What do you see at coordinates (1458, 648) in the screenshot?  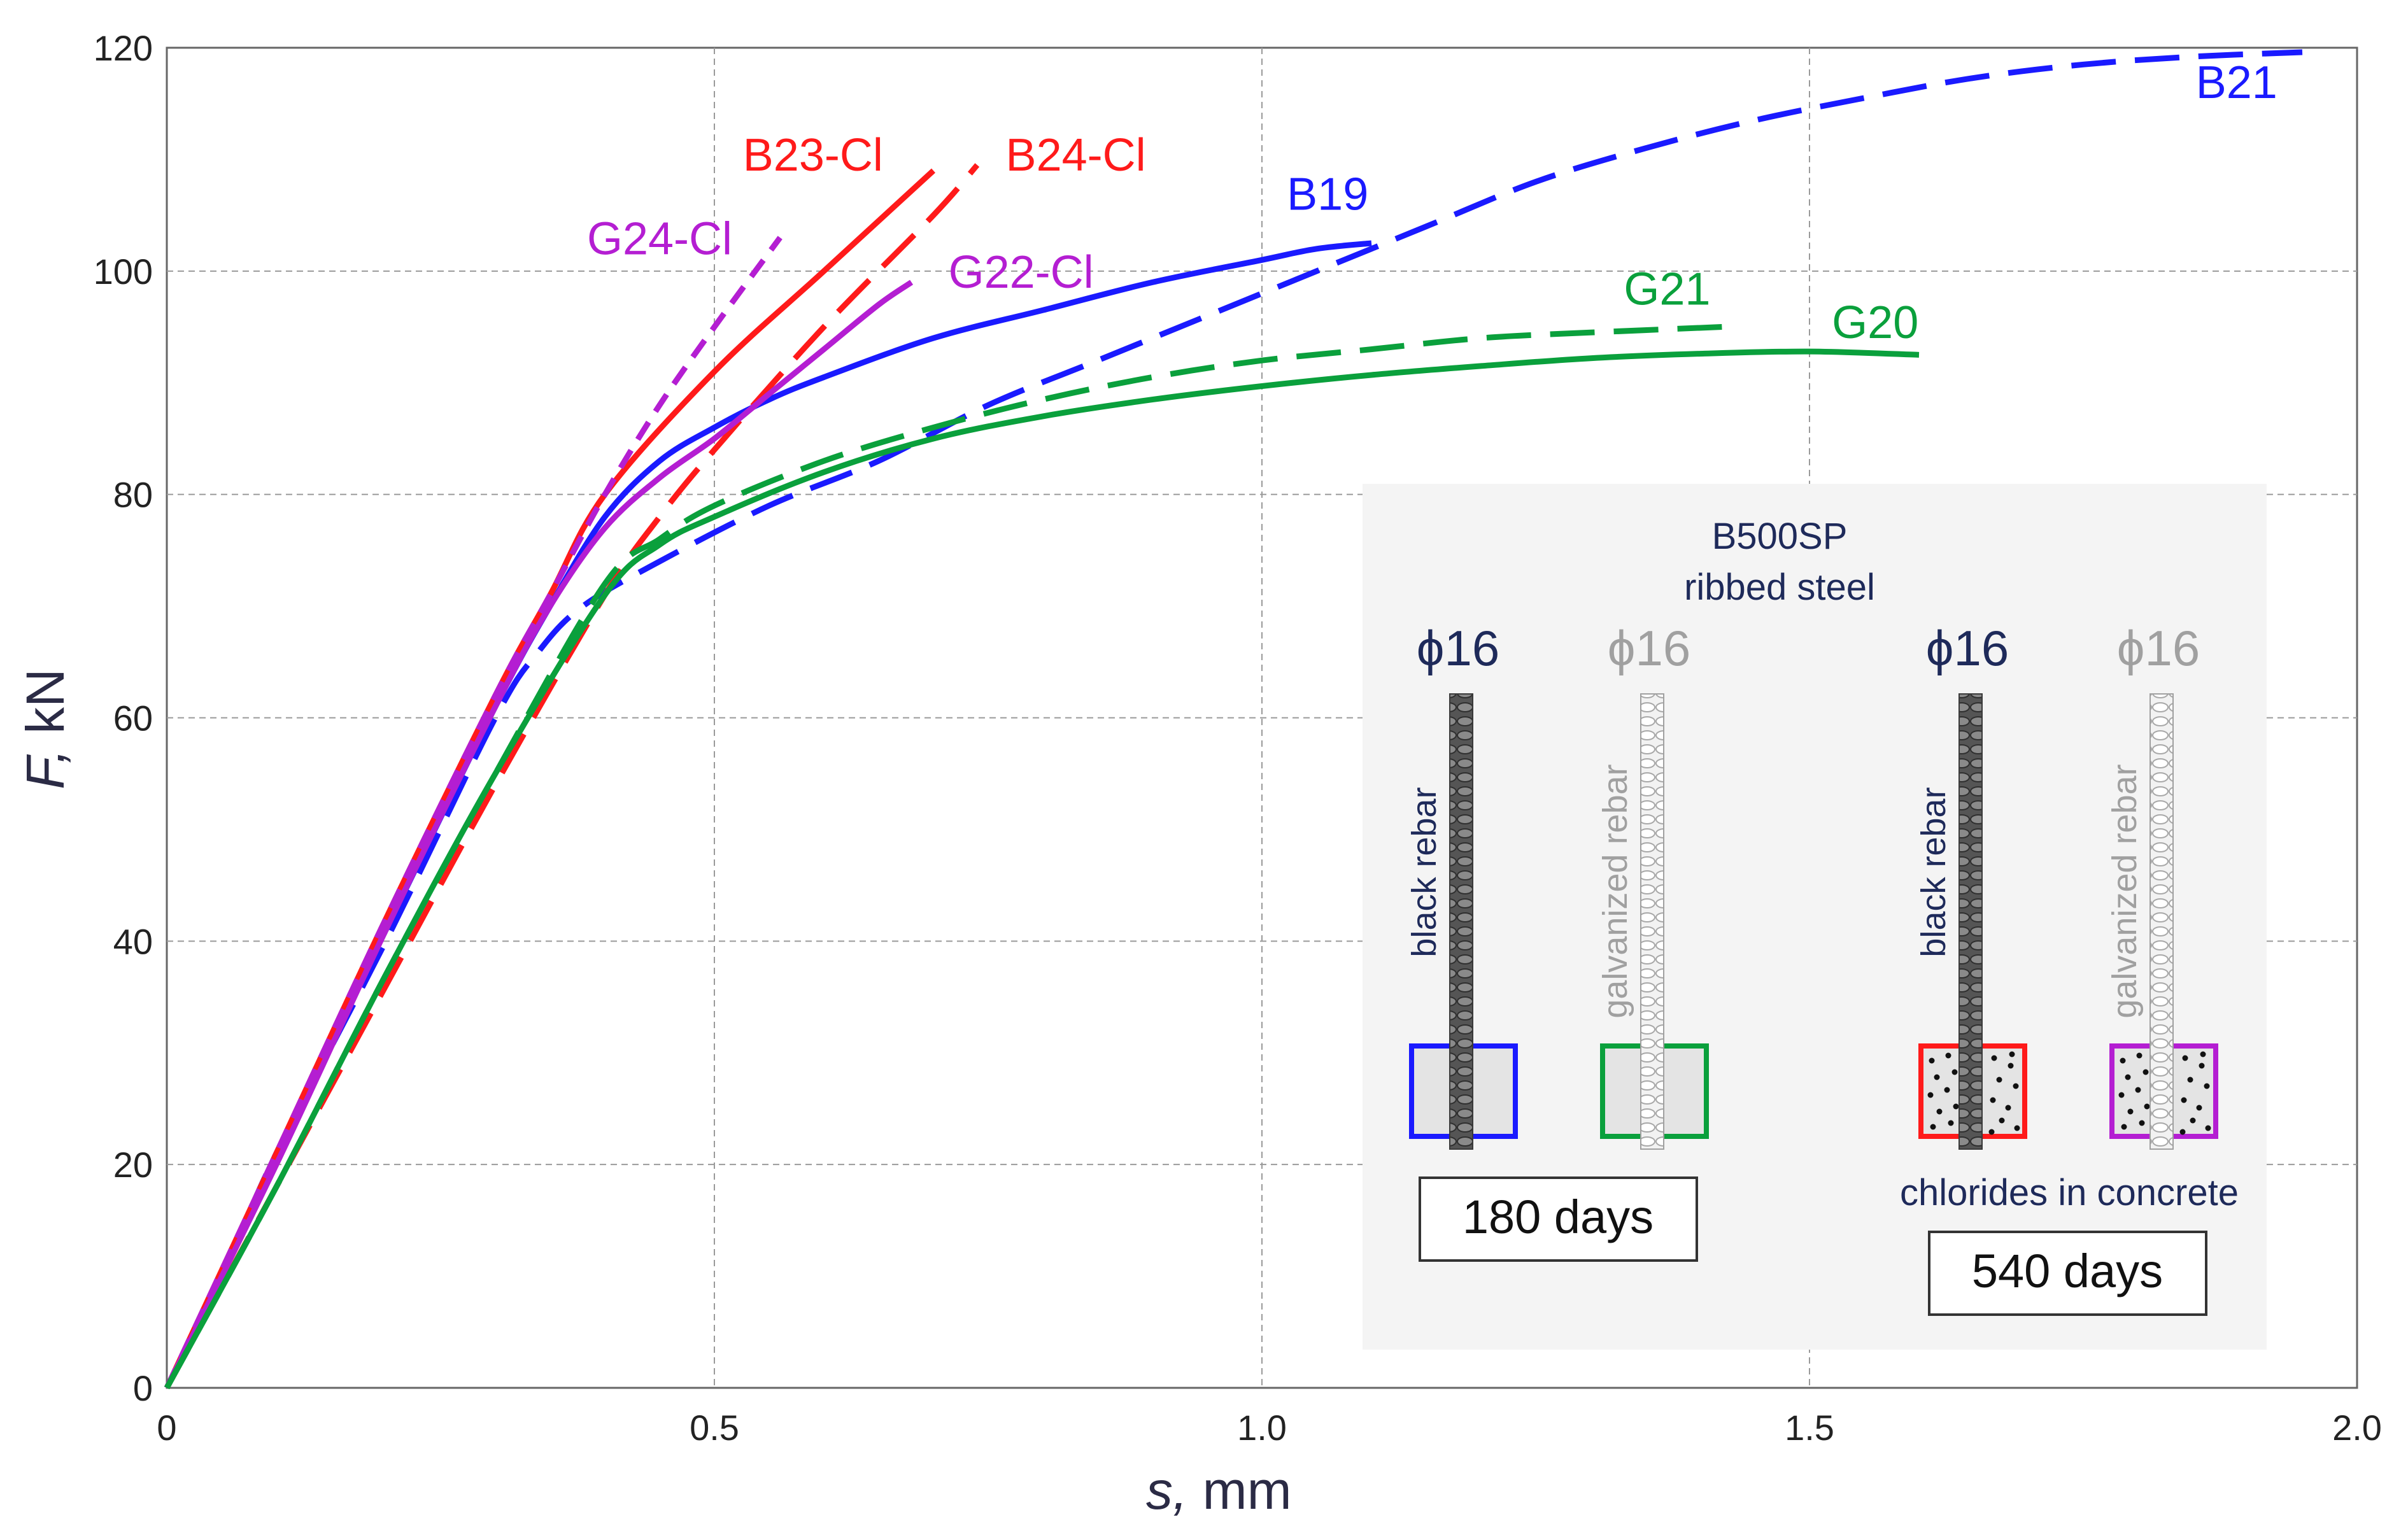 I see `diameter-label-1: ϕ16` at bounding box center [1458, 648].